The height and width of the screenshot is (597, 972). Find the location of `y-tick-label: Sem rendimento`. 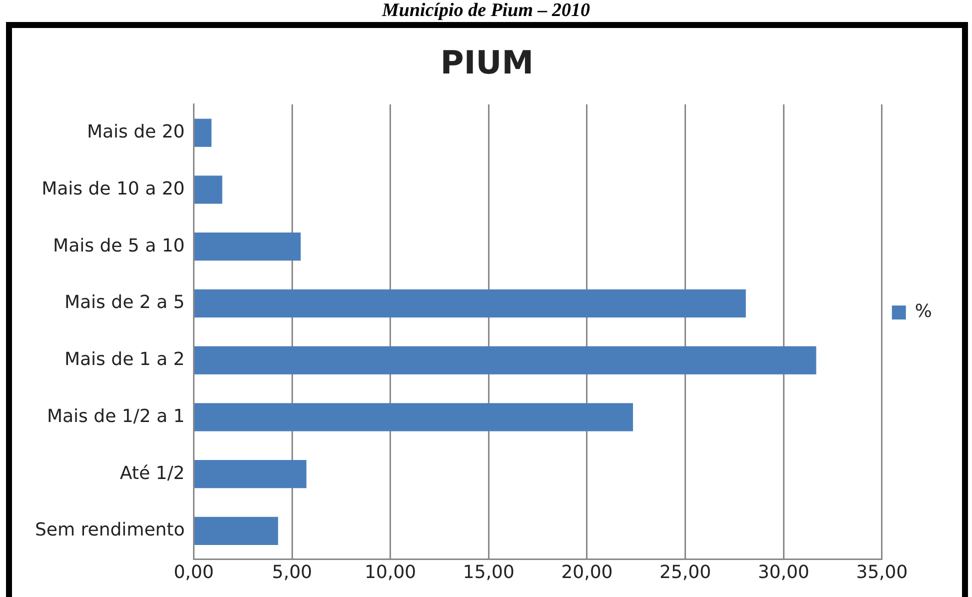

y-tick-label: Sem rendimento is located at coordinates (109, 530).